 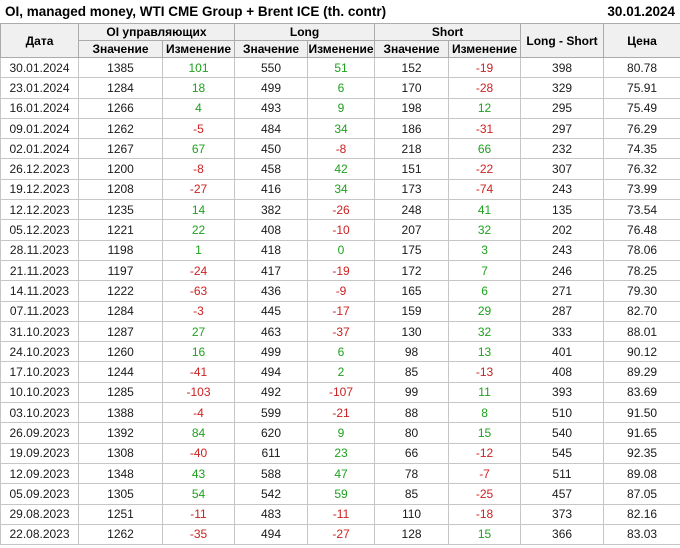 I want to click on cell-long: 620, so click(x=271, y=433).